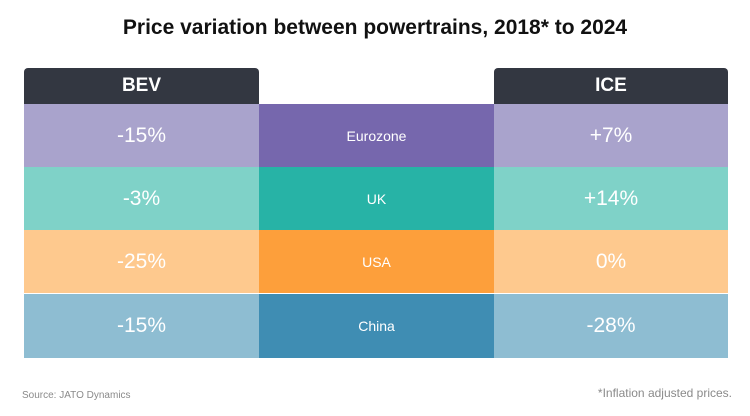 The width and height of the screenshot is (750, 416). I want to click on column-header-bev: BEV, so click(141, 86).